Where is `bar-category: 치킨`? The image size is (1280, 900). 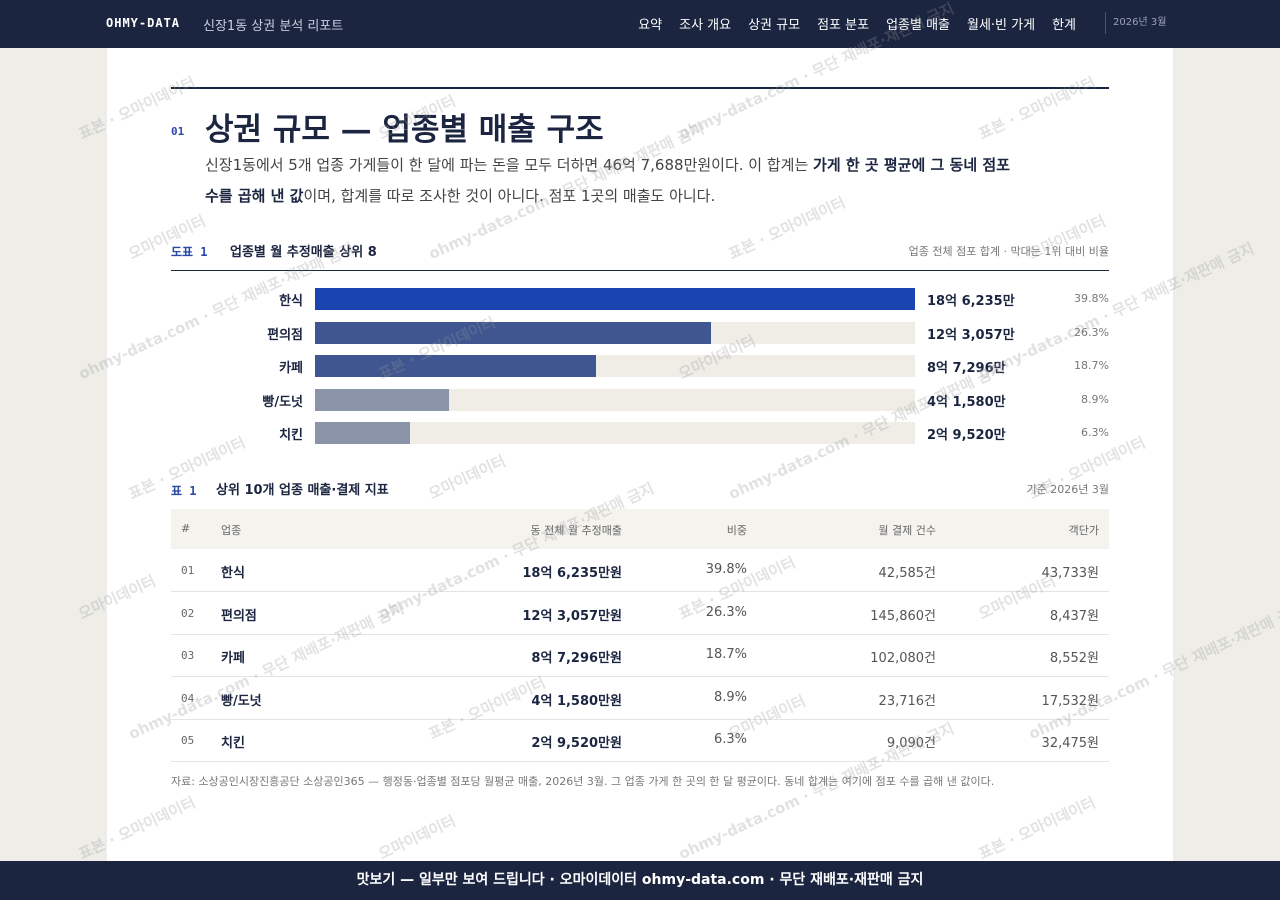 bar-category: 치킨 is located at coordinates (291, 435).